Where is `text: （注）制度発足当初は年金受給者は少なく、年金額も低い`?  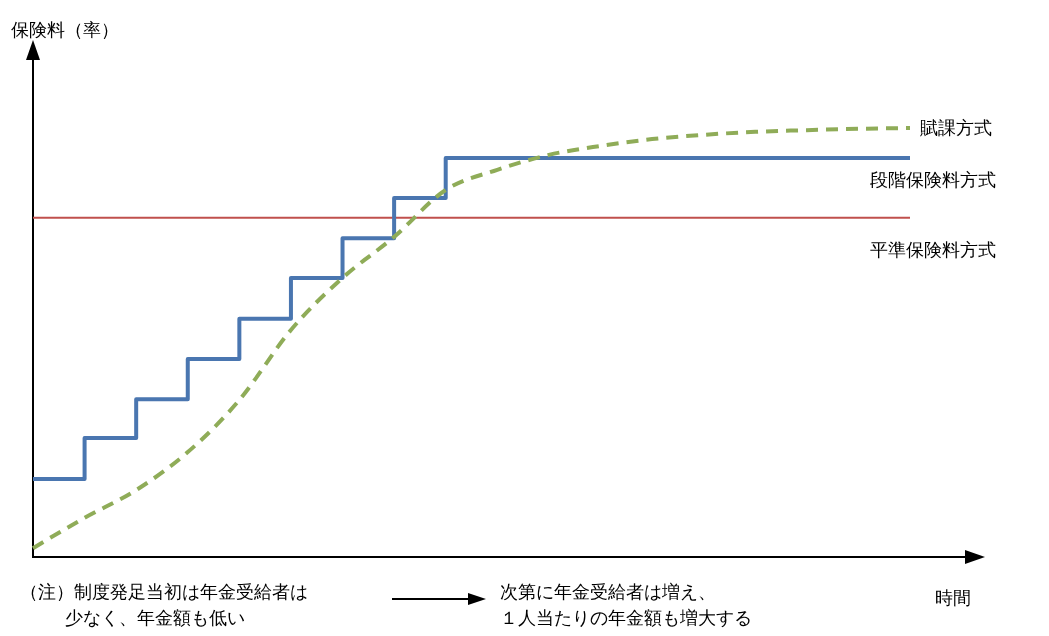 text: （注）制度発足当初は年金受給者は少なく、年金額も低い is located at coordinates (164, 605).